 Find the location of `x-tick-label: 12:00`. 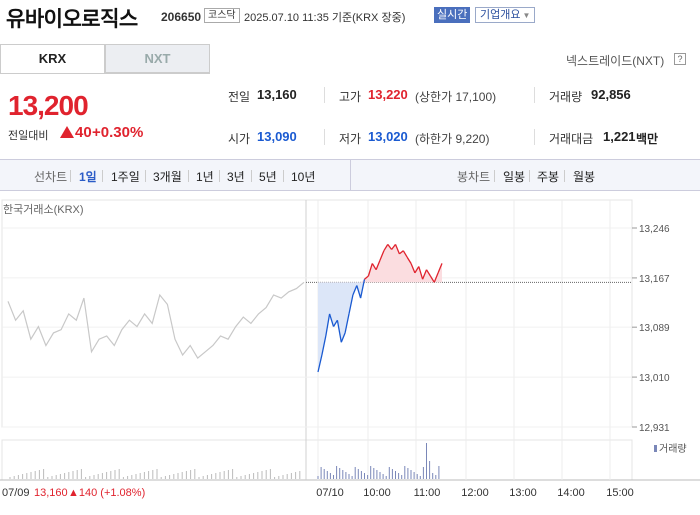

x-tick-label: 12:00 is located at coordinates (475, 493).